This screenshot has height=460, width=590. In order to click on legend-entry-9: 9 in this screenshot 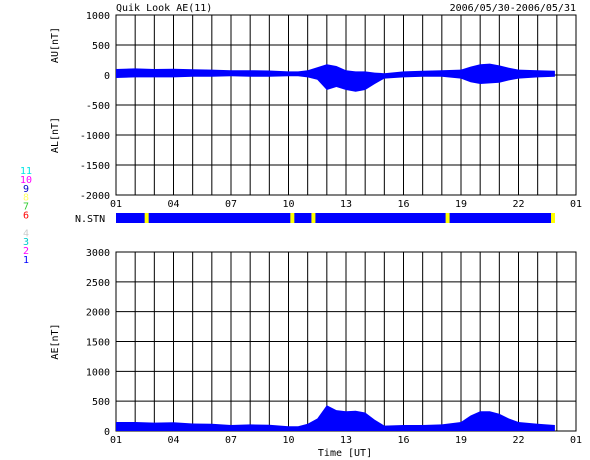, I will do `click(26, 189)`.